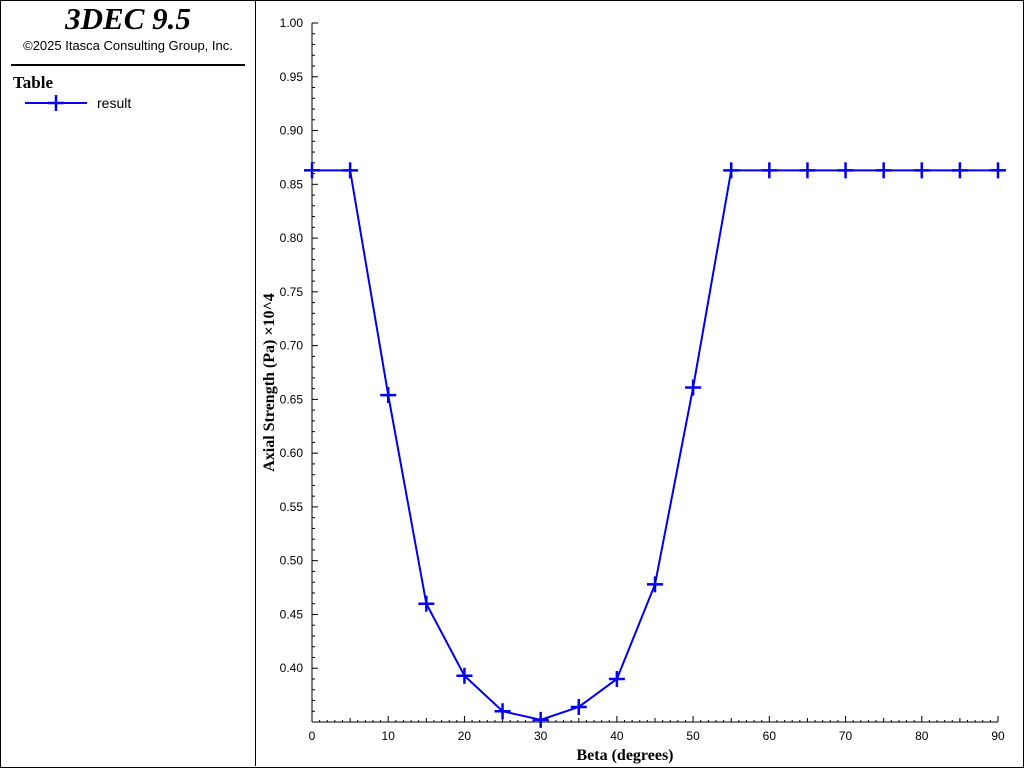  Describe the element at coordinates (465, 736) in the screenshot. I see `x-tick-label: 20` at that location.